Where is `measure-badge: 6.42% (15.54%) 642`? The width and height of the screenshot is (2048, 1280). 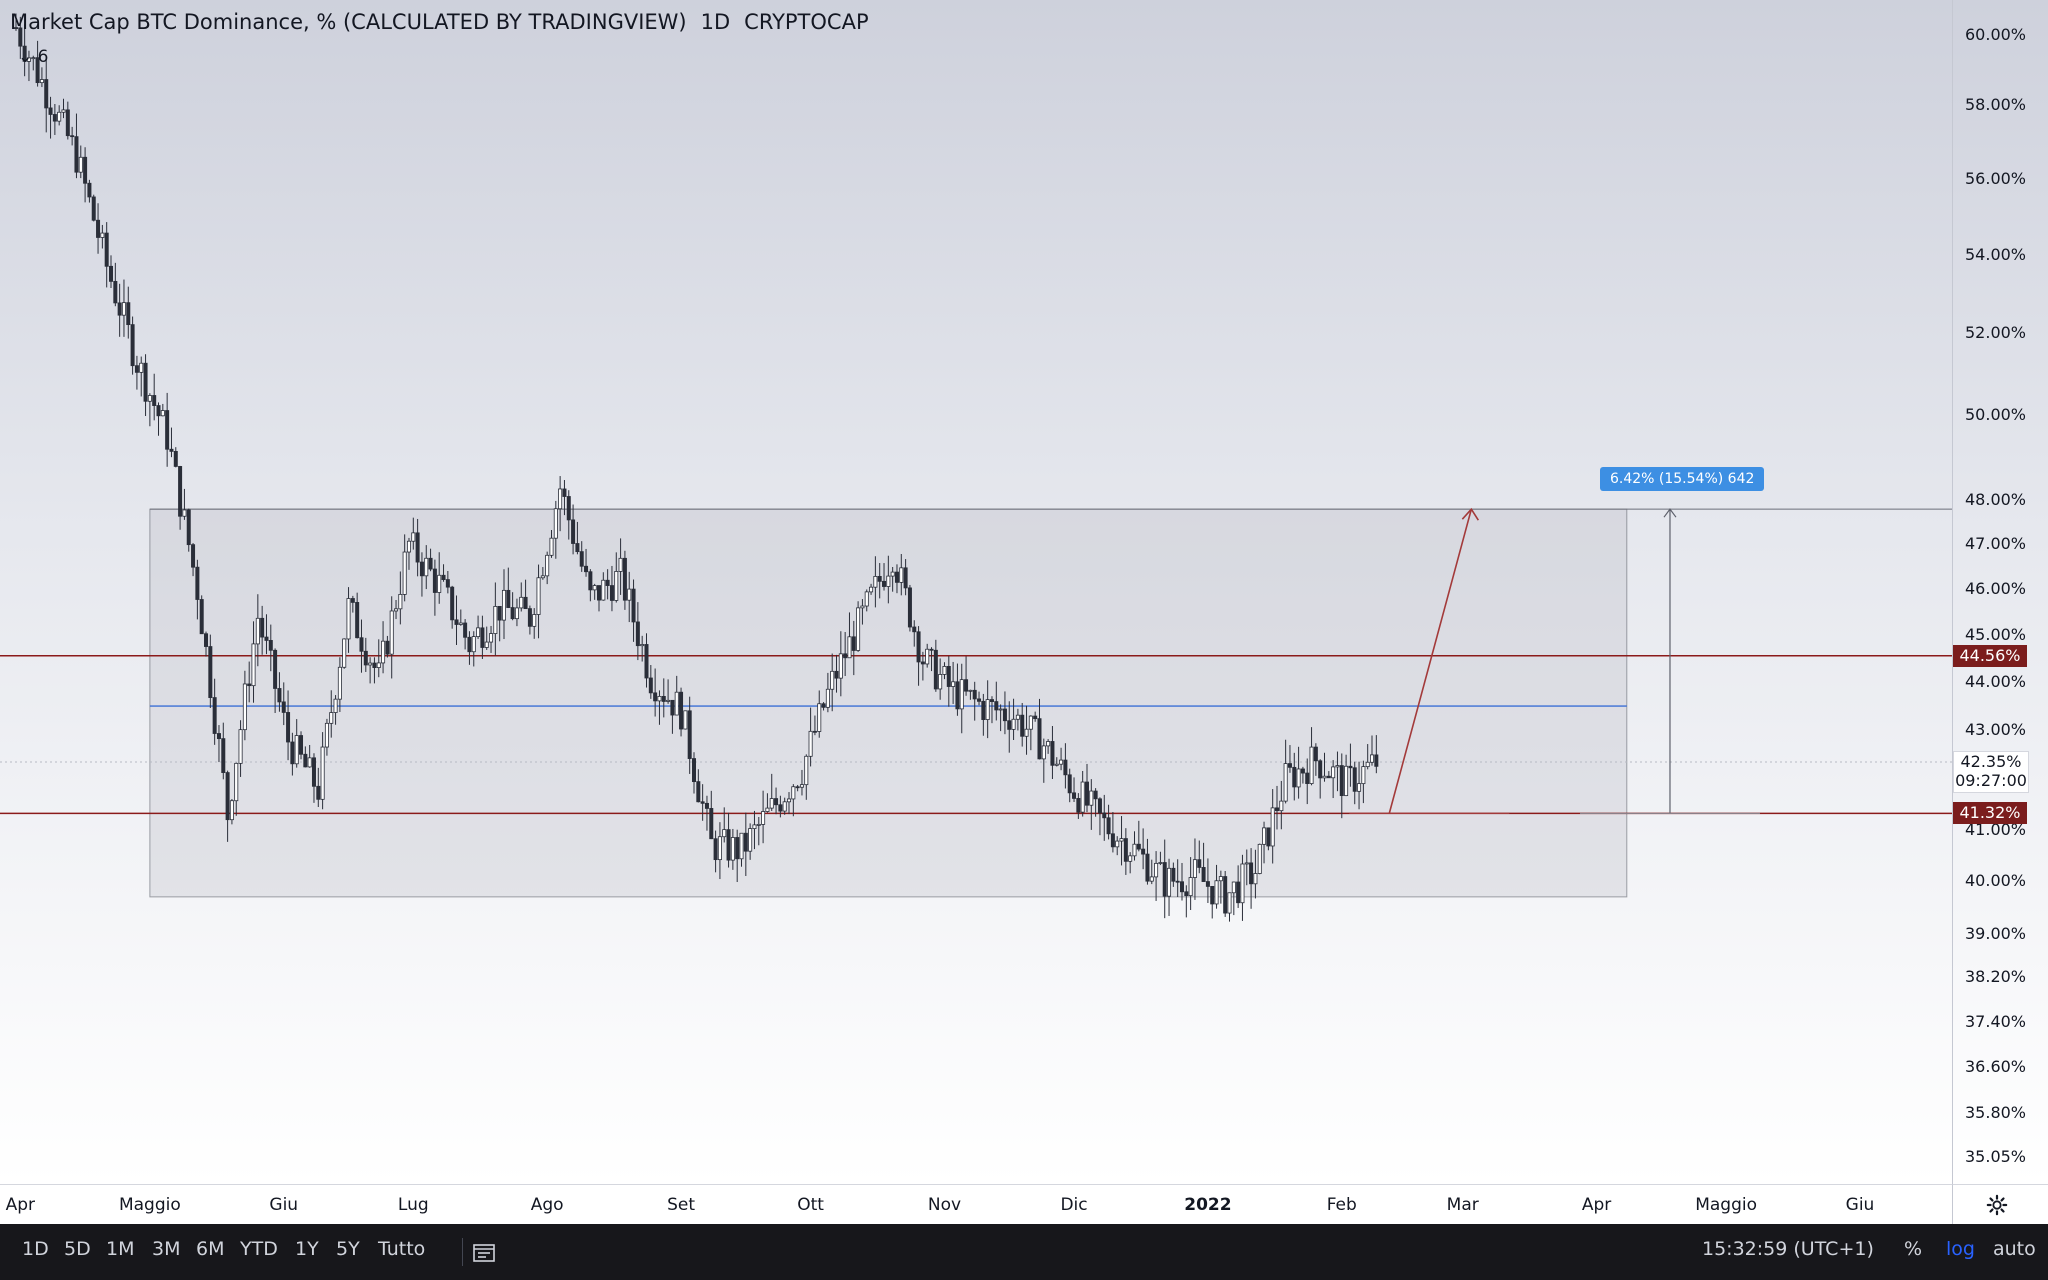
measure-badge: 6.42% (15.54%) 642 is located at coordinates (1682, 479).